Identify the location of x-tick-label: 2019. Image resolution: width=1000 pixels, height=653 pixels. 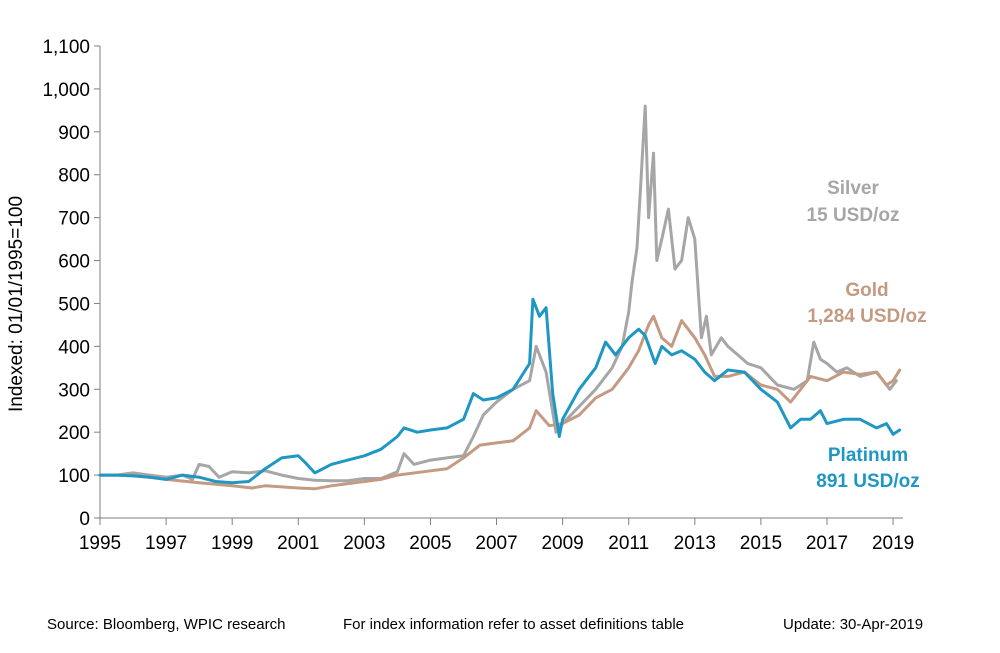
(893, 543).